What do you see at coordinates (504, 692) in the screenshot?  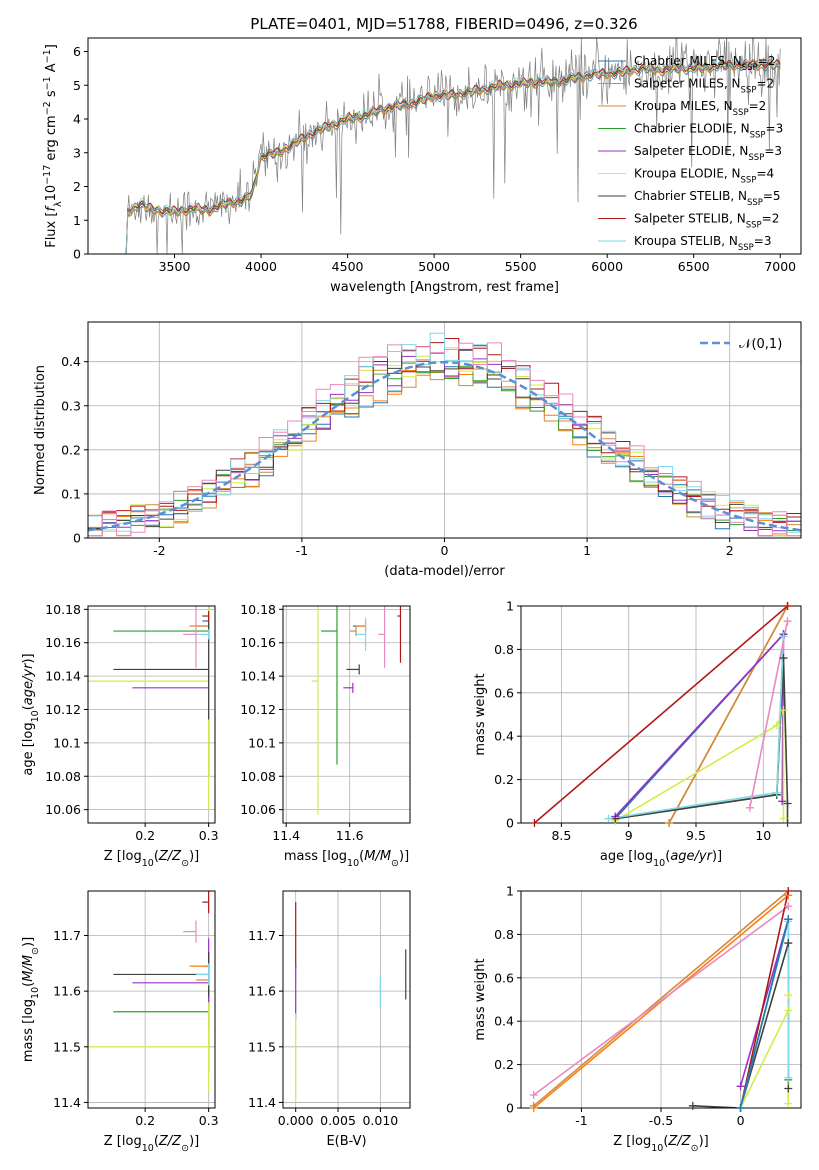 I see `y-tick-label: 0.6` at bounding box center [504, 692].